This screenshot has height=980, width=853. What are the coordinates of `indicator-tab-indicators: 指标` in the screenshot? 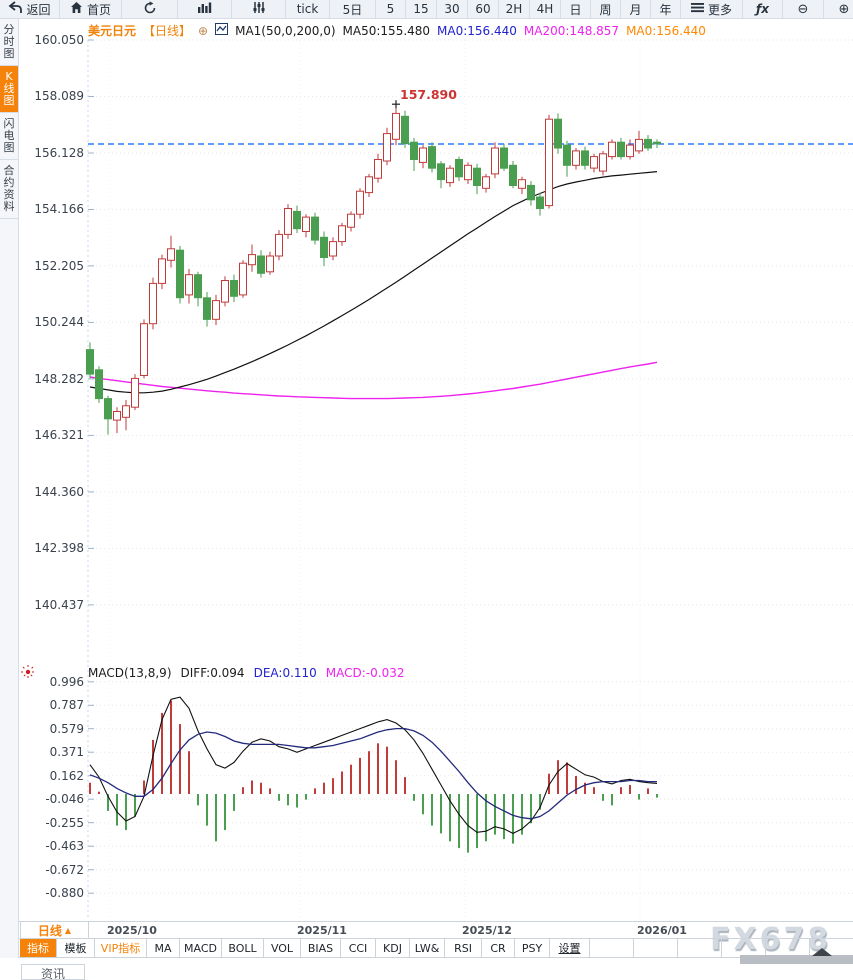 It's located at (38, 948).